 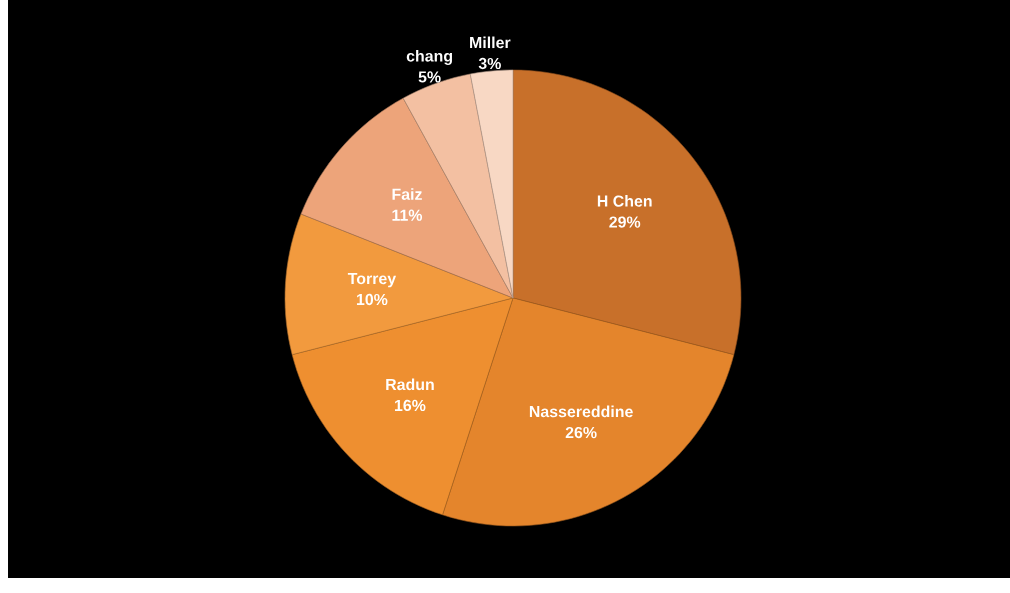 What do you see at coordinates (410, 405) in the screenshot?
I see `data-label: 16%` at bounding box center [410, 405].